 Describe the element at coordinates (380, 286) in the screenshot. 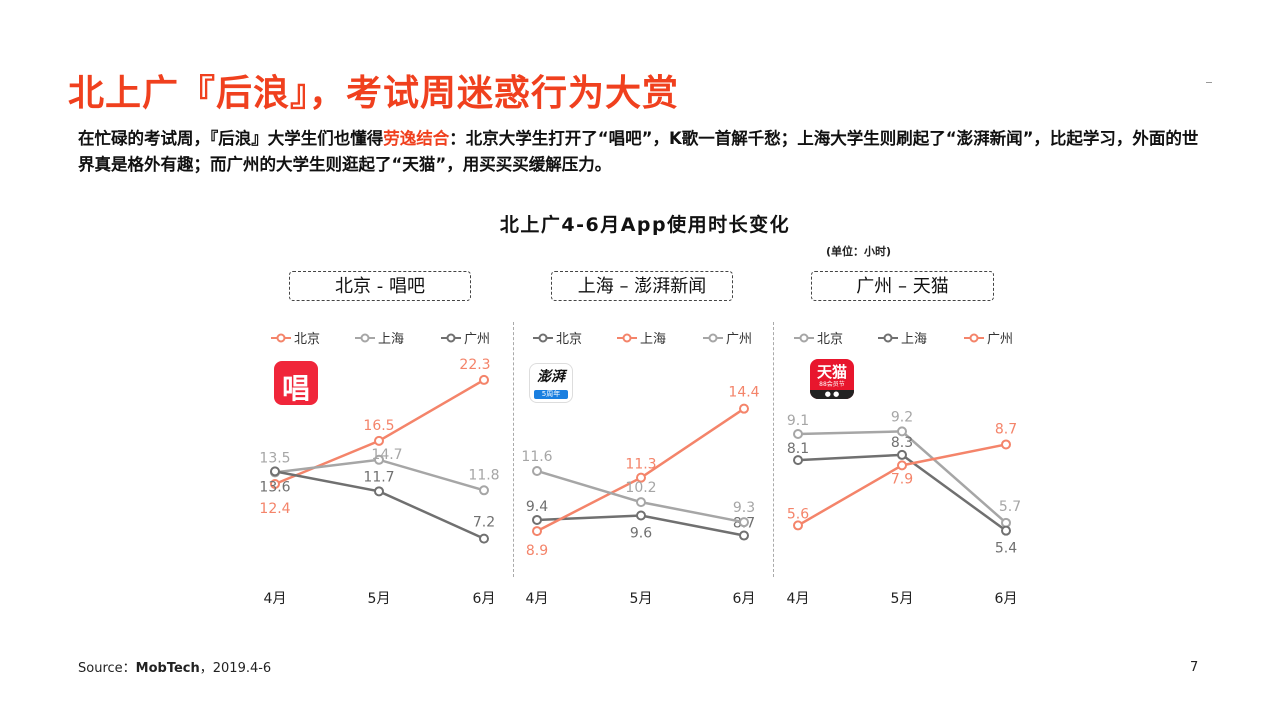

I see `panel-label-beijing: 北京 - 唱吧` at that location.